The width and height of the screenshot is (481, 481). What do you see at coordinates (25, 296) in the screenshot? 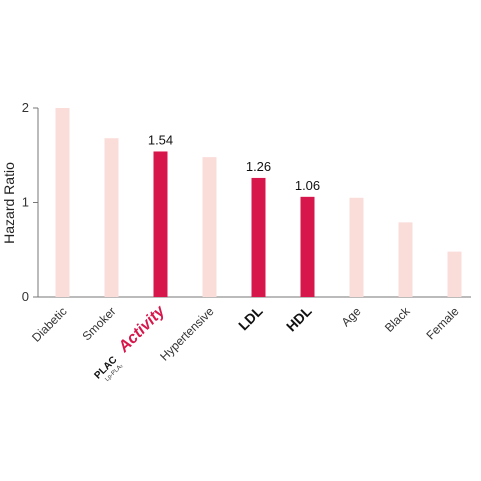
I see `y-tick-label: 0` at bounding box center [25, 296].